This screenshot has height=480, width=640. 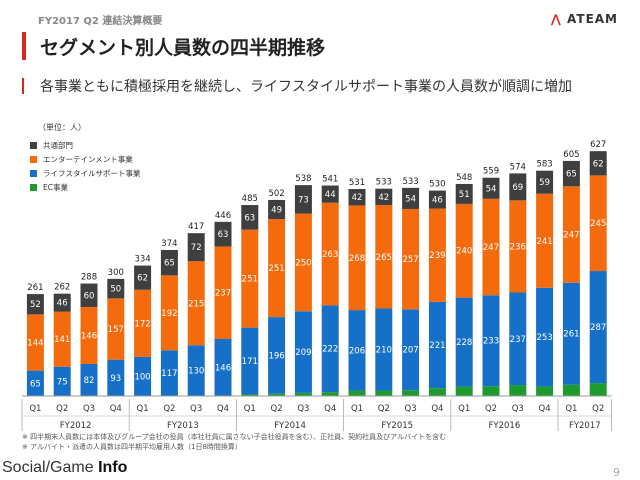 I want to click on total-label-6: 417, so click(x=196, y=227).